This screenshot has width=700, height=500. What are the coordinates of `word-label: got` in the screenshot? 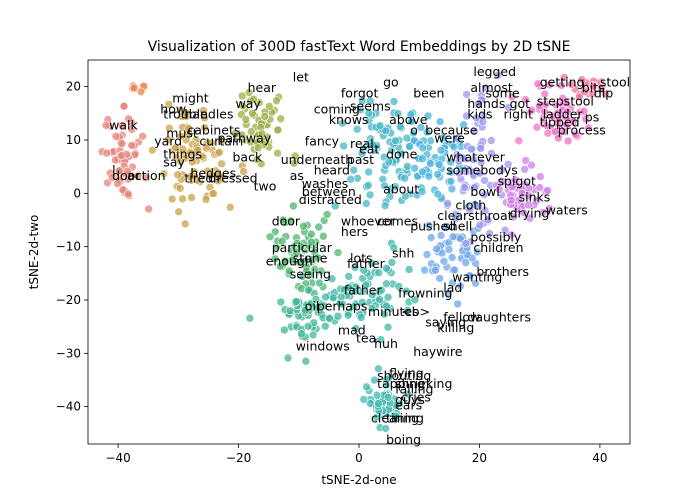 It's located at (520, 103).